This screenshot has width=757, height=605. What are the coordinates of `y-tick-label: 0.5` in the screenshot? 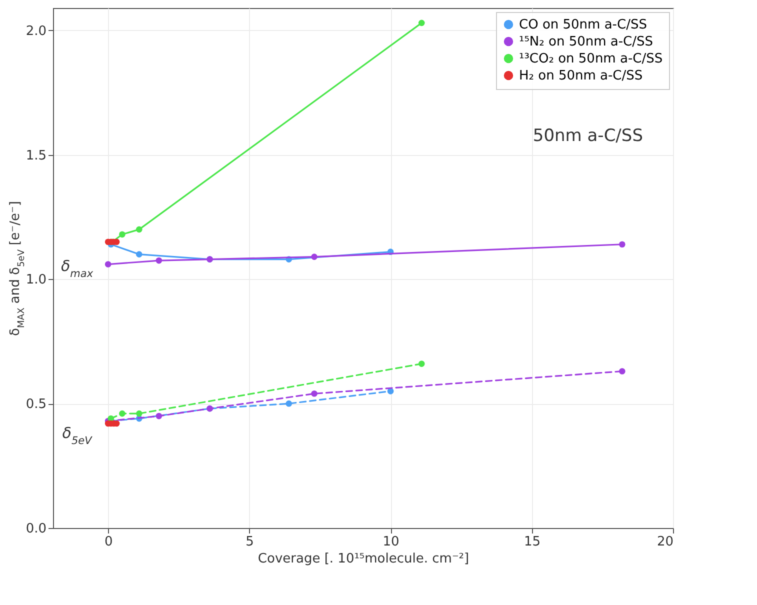 It's located at (36, 404).